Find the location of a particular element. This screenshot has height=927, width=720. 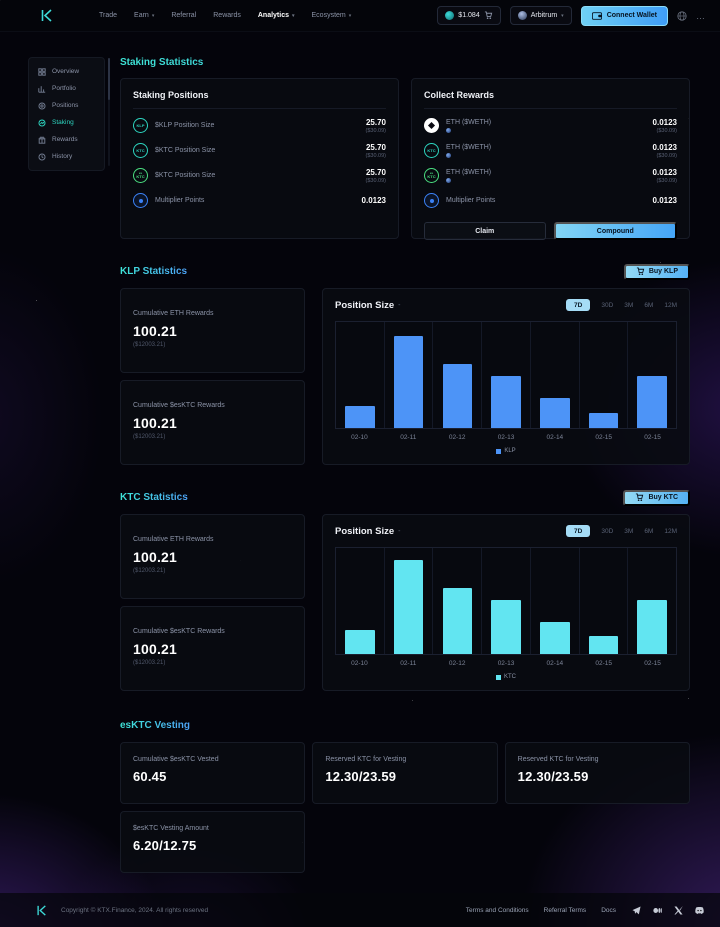

network-selector: Arbitrum is located at coordinates (540, 15).